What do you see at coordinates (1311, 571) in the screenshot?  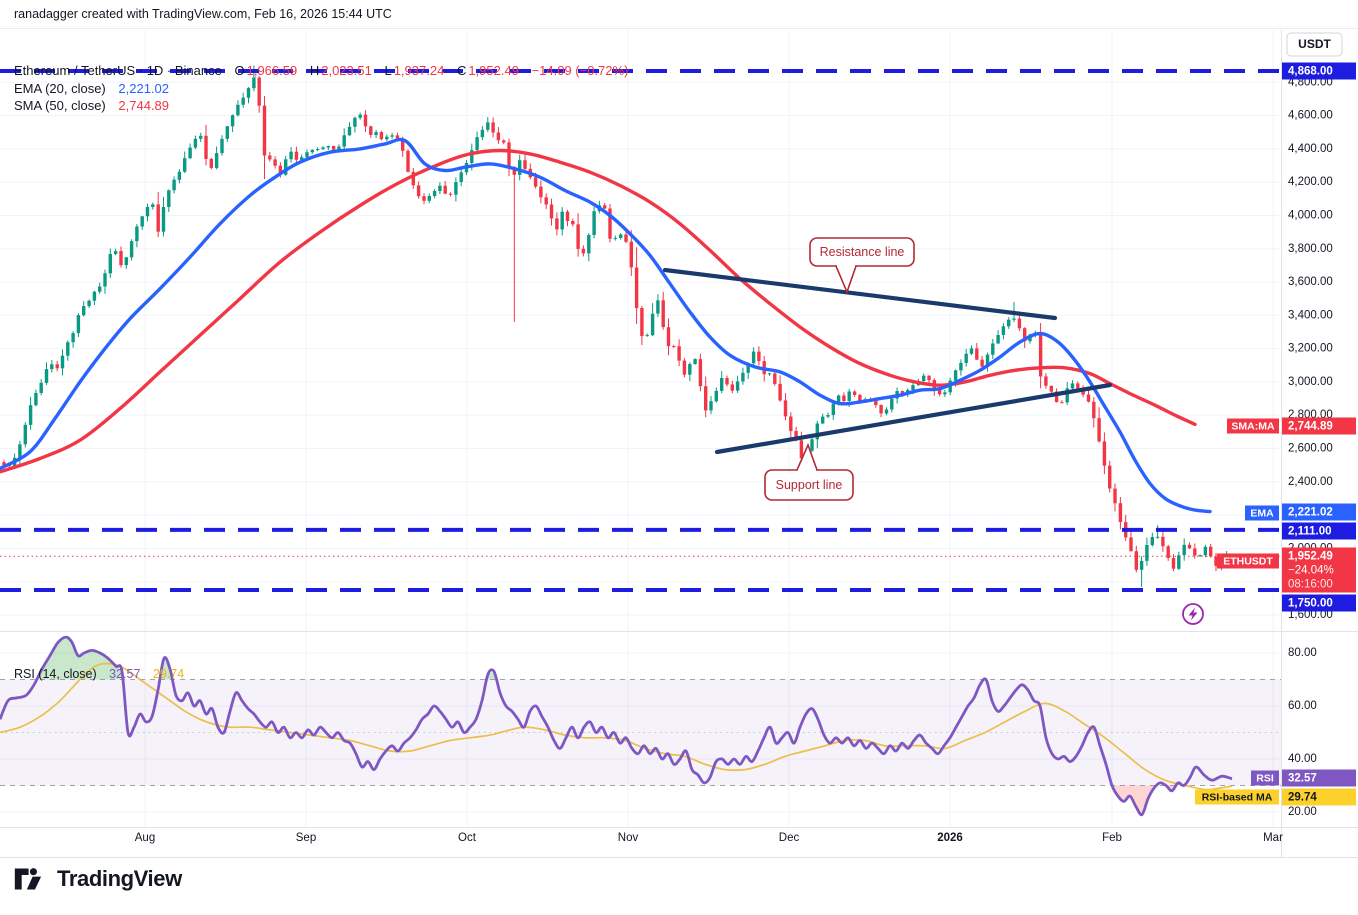 I see `current-price-label-line: −24.04%` at bounding box center [1311, 571].